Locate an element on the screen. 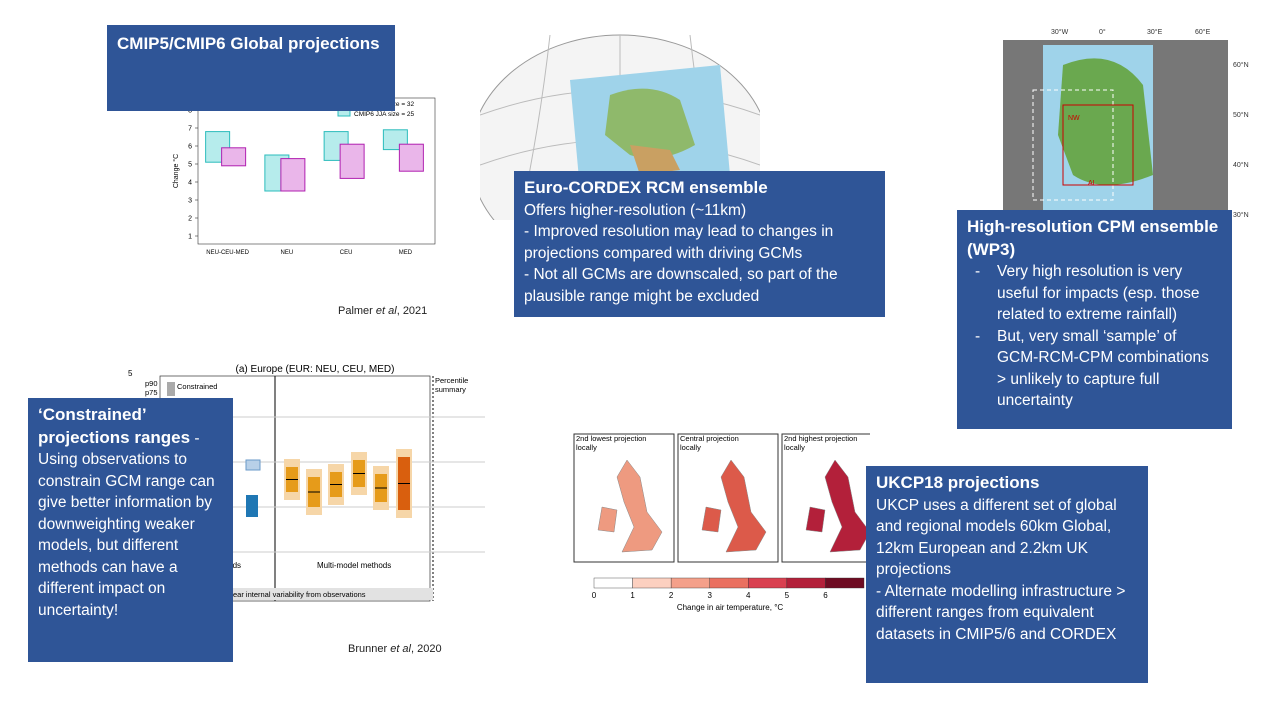 The image size is (1280, 720). panel-title-wrap: 2nd lowest projection locally is located at coordinates (611, 443).